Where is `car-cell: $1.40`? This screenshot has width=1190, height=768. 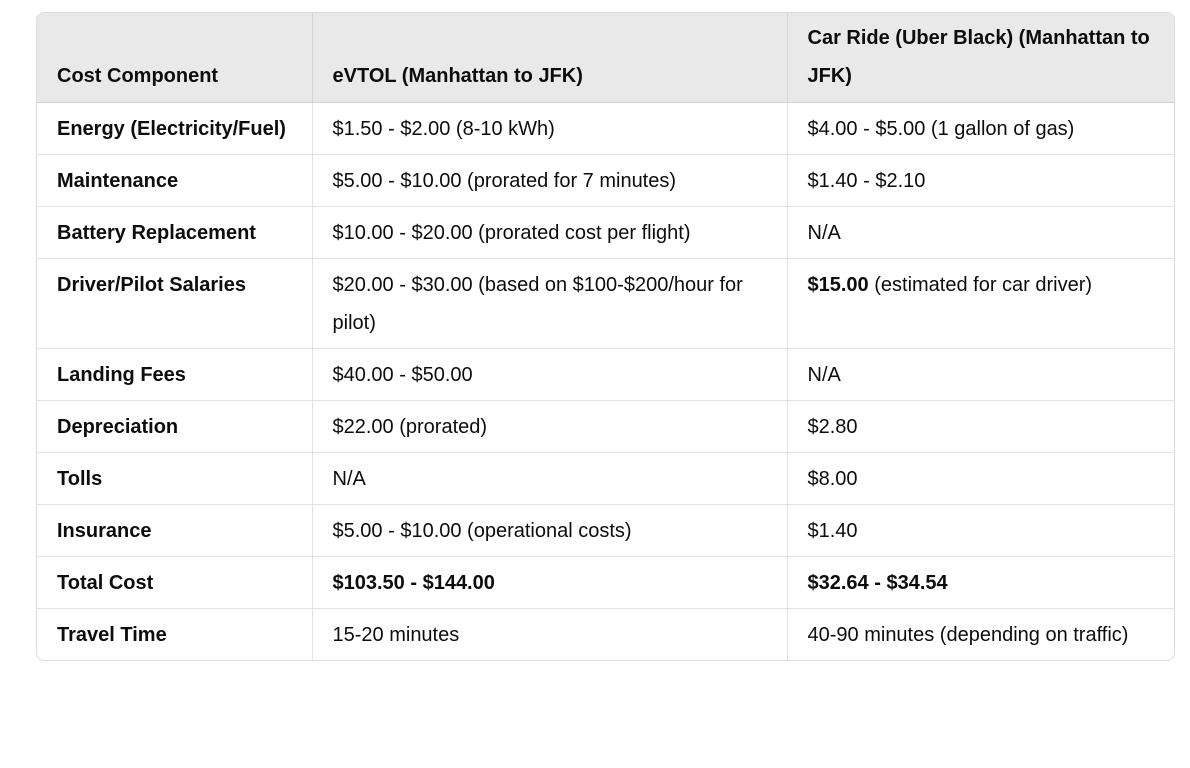
car-cell: $1.40 is located at coordinates (980, 530).